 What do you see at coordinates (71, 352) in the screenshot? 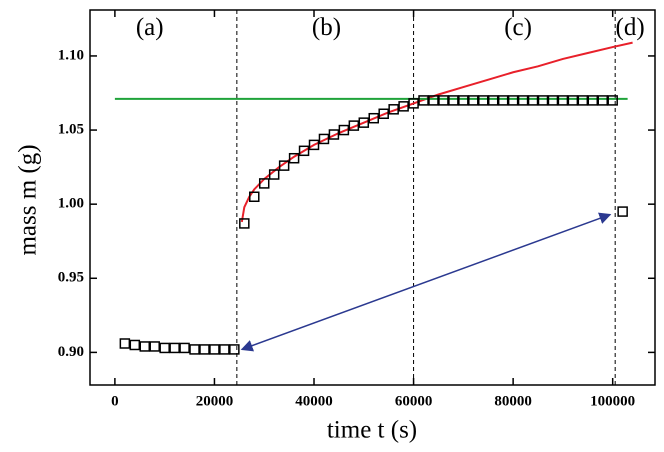
I see `y-tick-label: 0.90` at bounding box center [71, 352].